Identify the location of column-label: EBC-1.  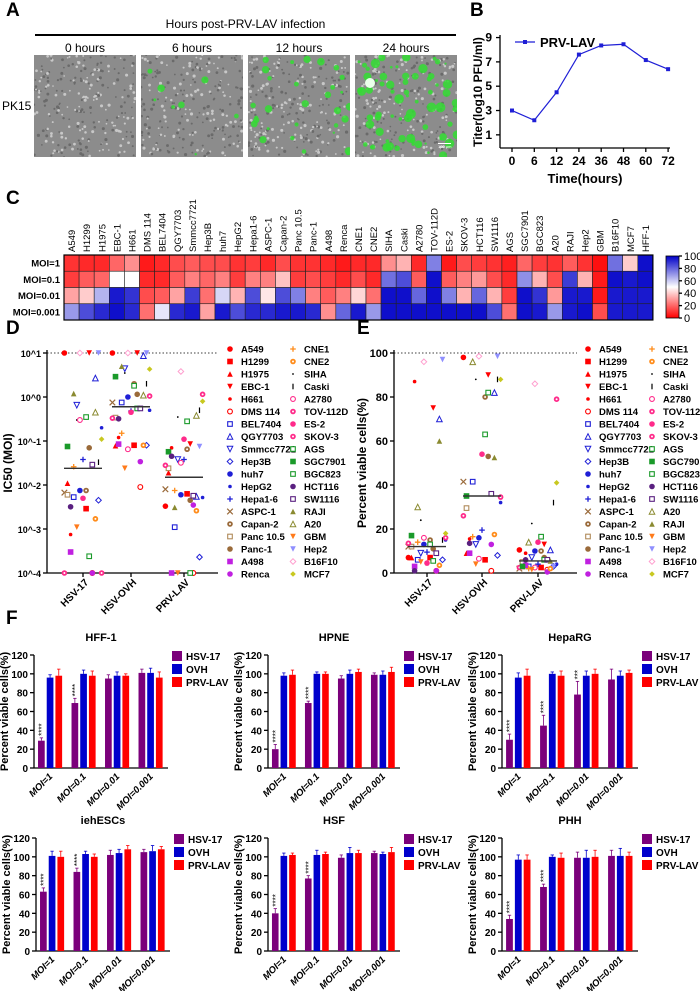
(117, 238).